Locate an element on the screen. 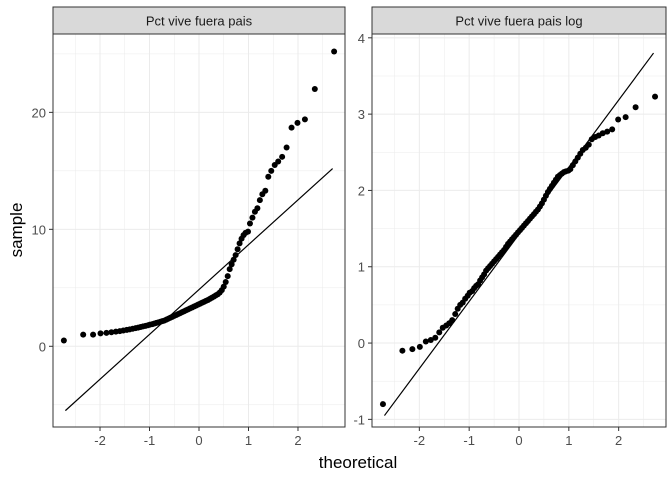 The height and width of the screenshot is (480, 672). y-tick-label: 10 is located at coordinates (39, 229).